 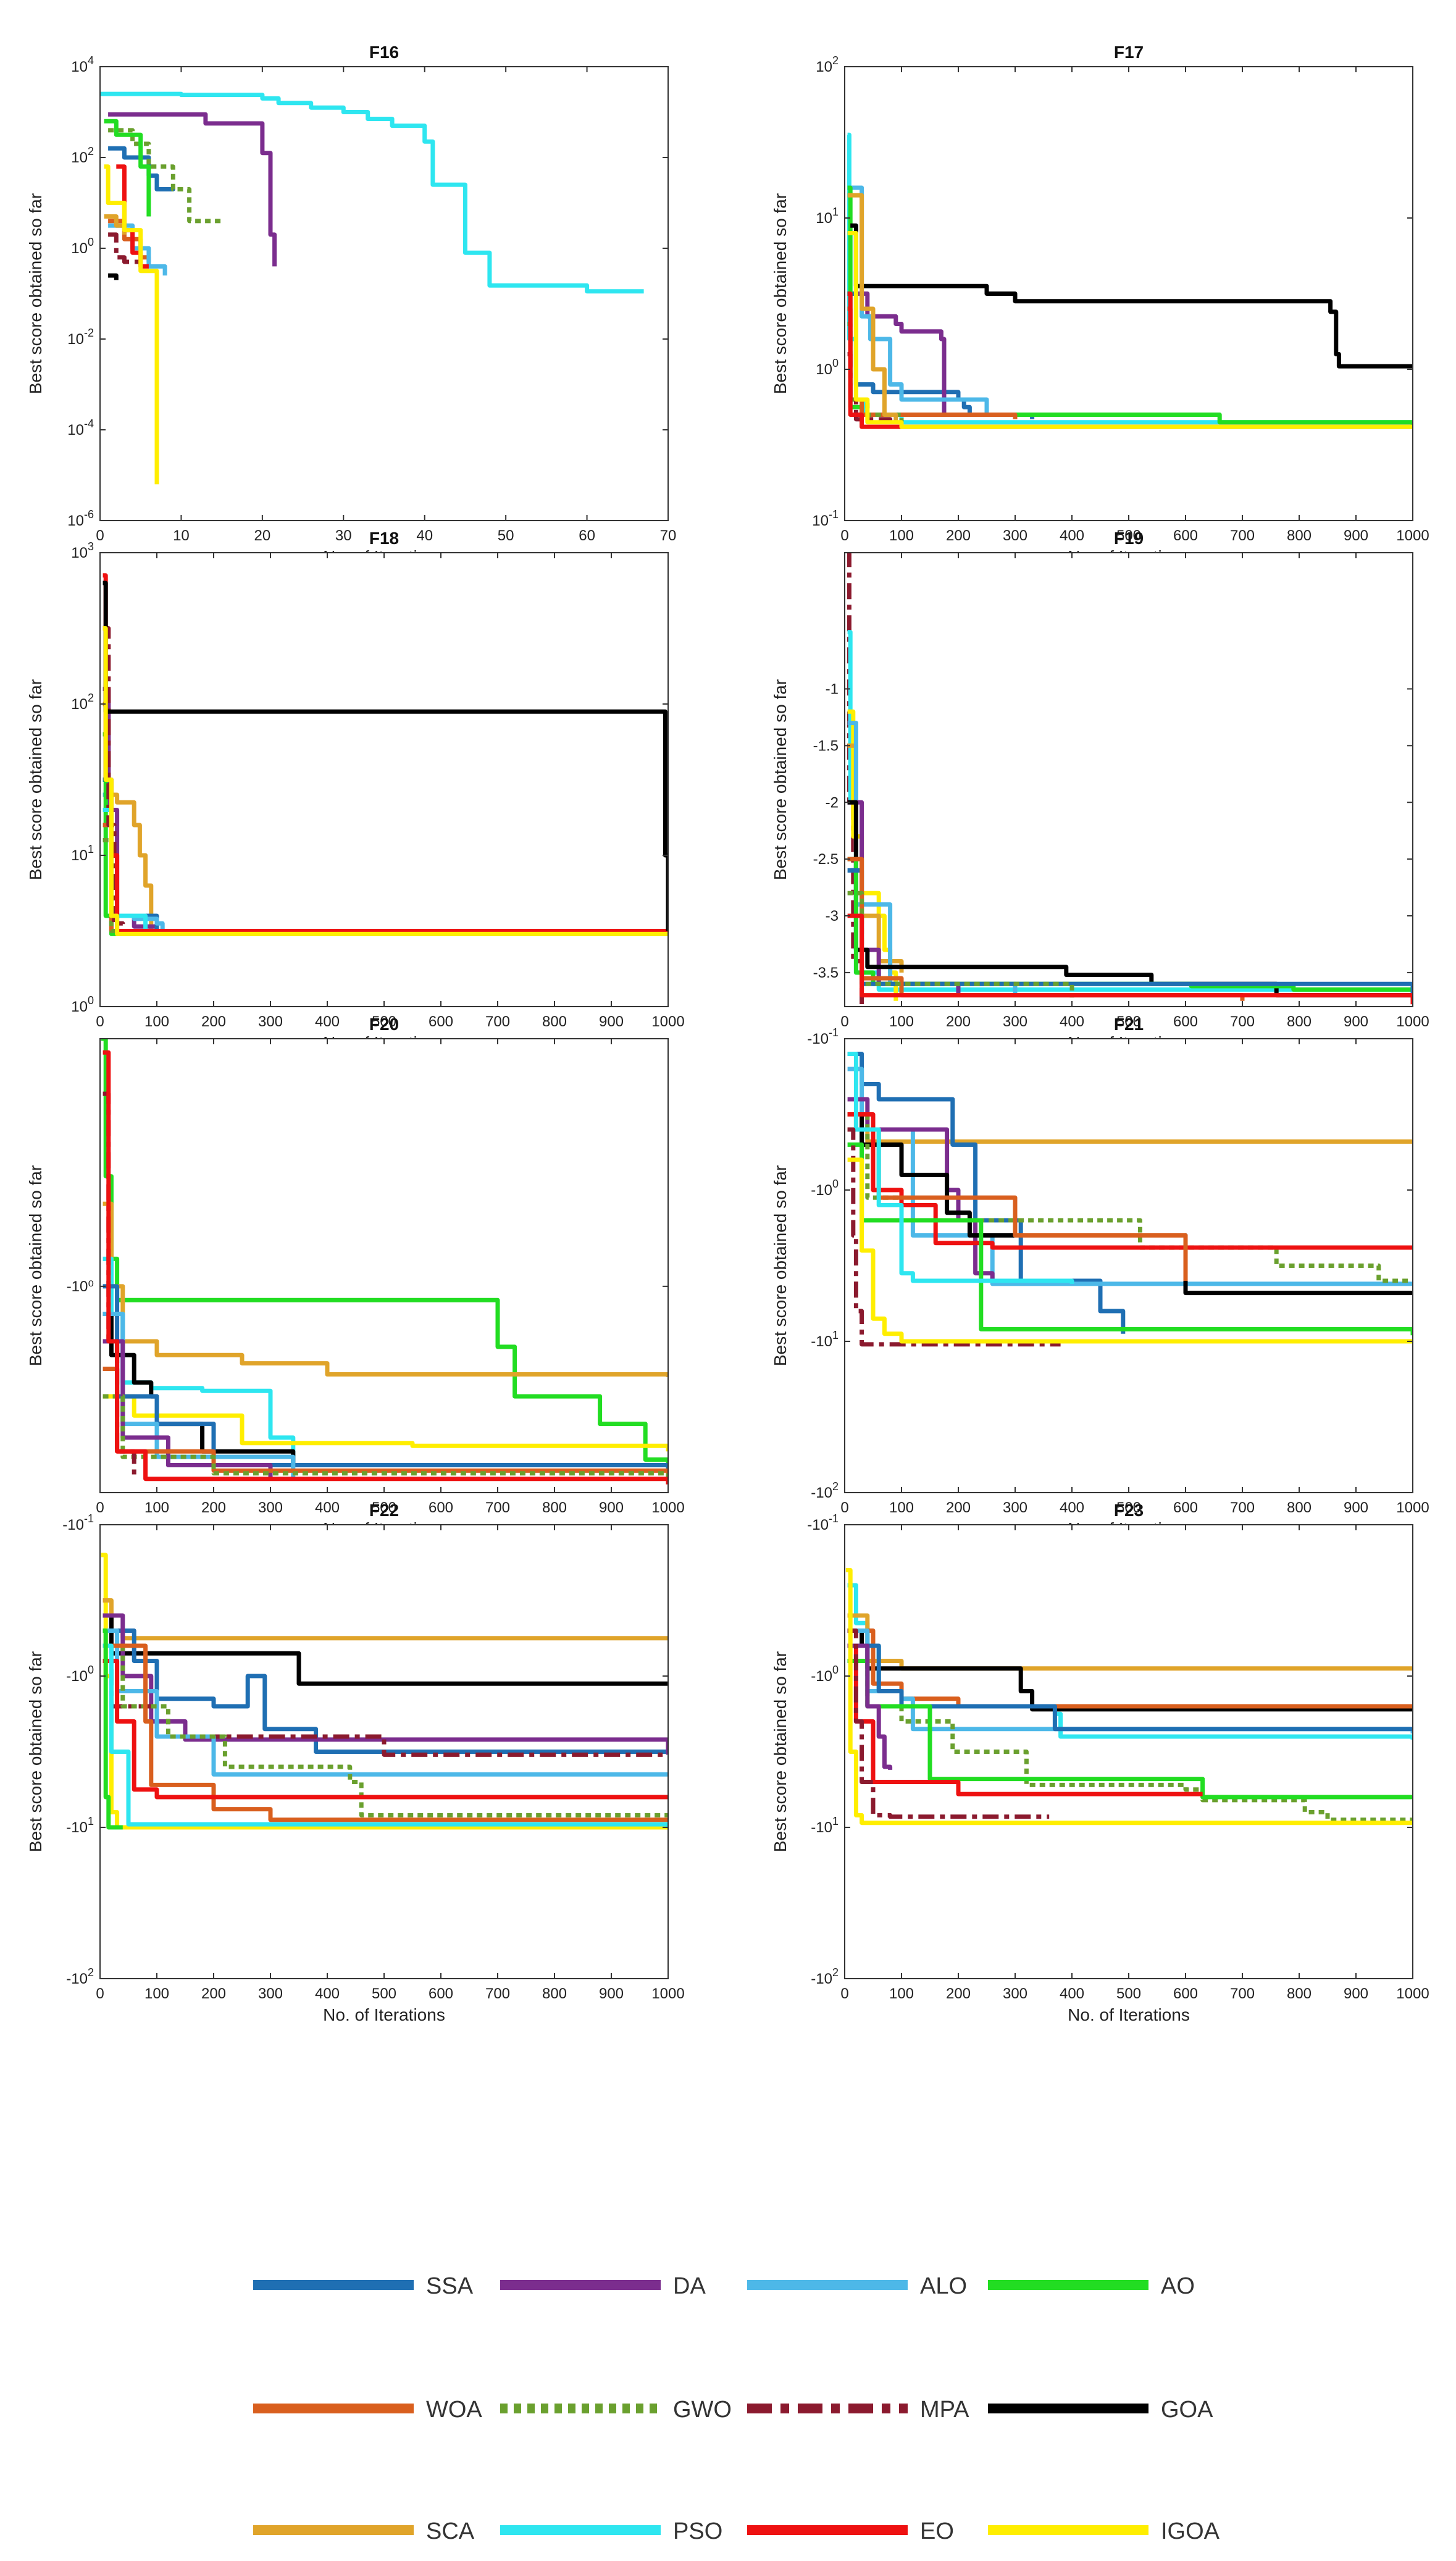 I want to click on y-tick-exponent: -2, so click(x=89, y=333).